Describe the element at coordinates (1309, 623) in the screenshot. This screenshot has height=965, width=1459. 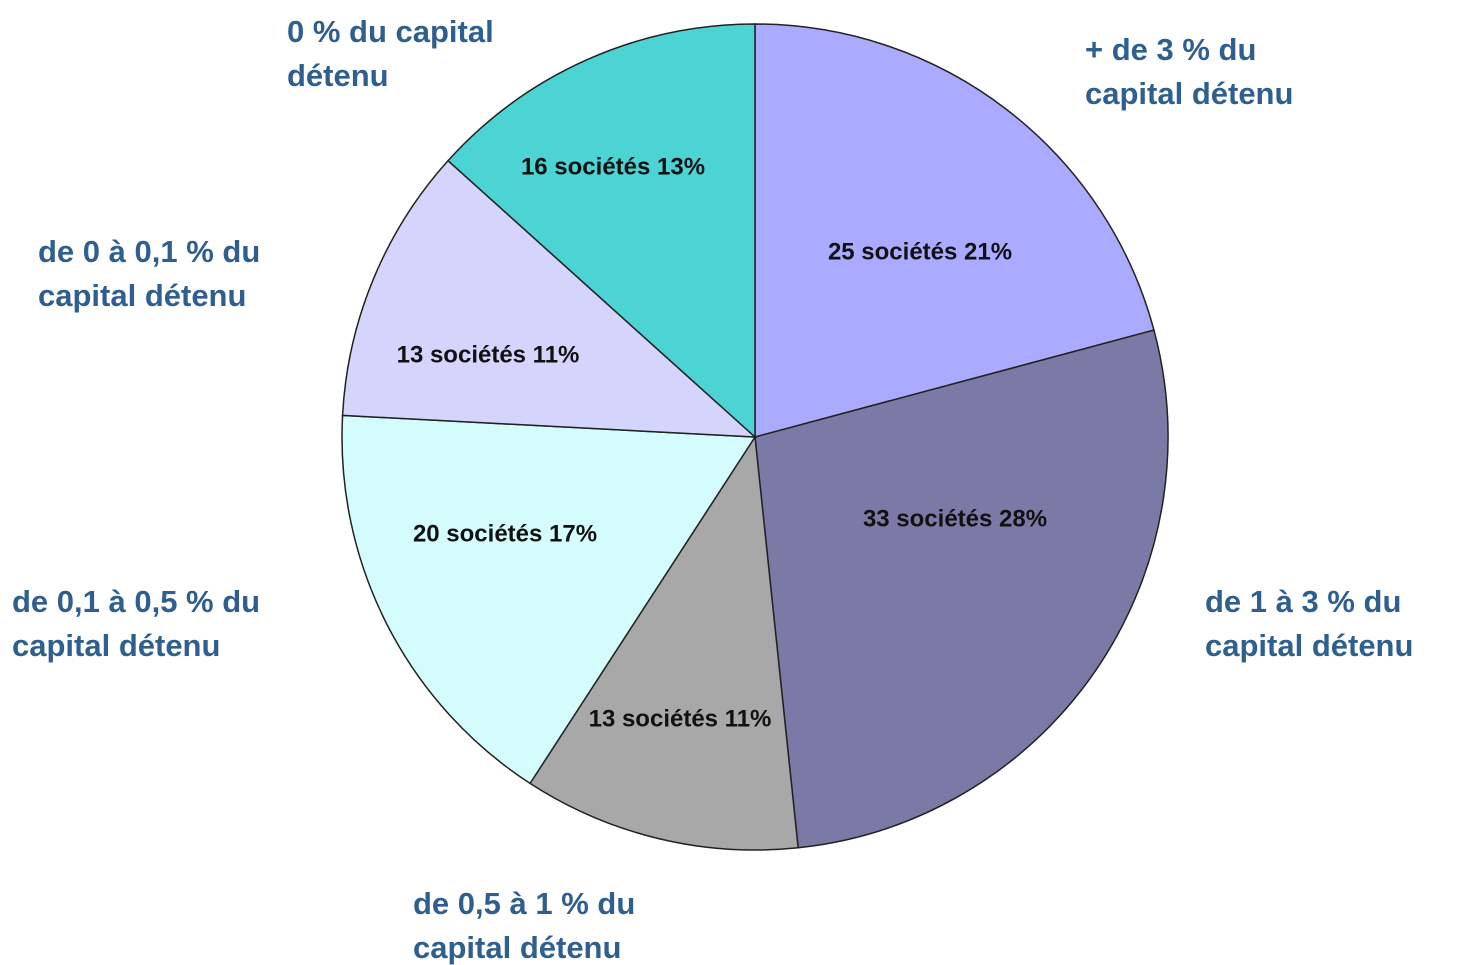
I see `category-label: de 1 à 3 % du capital détenu` at that location.